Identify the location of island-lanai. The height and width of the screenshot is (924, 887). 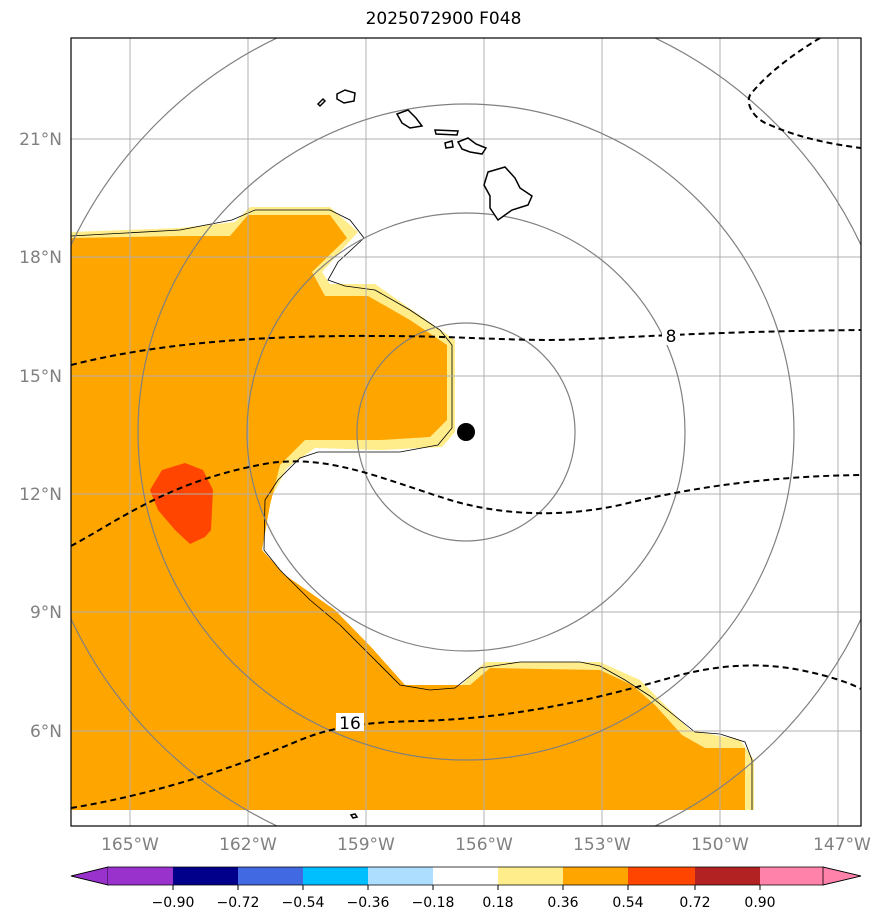
(449, 144).